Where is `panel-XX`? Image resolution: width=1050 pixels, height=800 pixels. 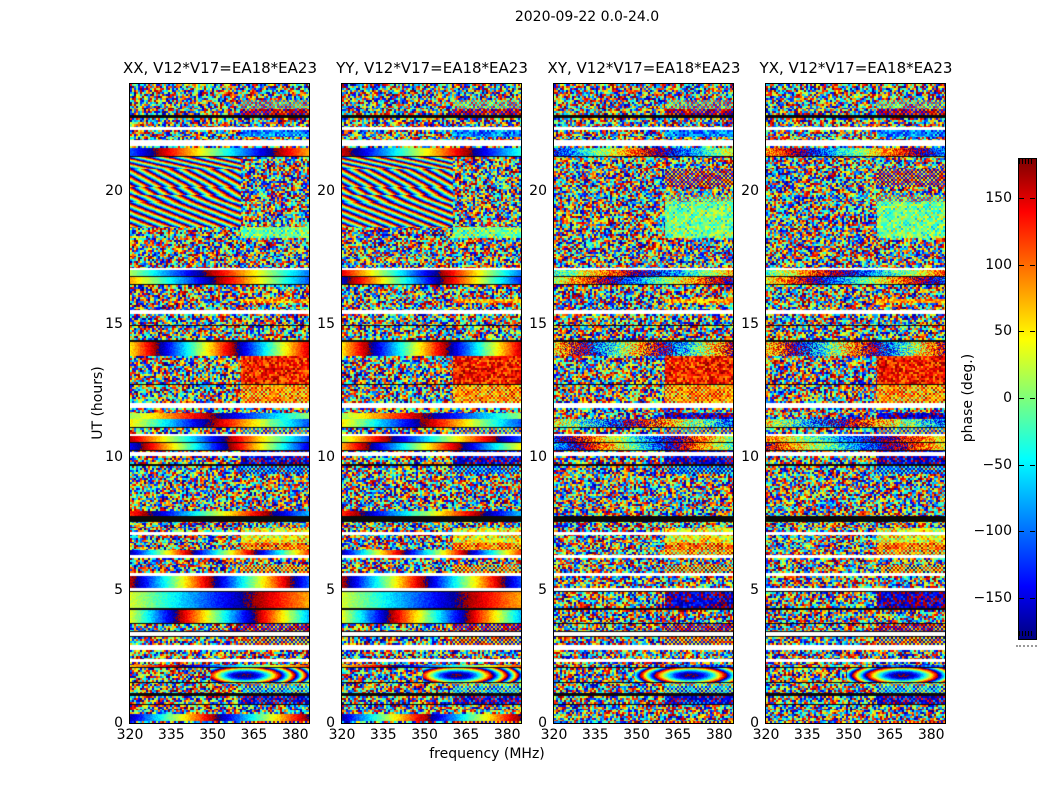 panel-XX is located at coordinates (219, 403).